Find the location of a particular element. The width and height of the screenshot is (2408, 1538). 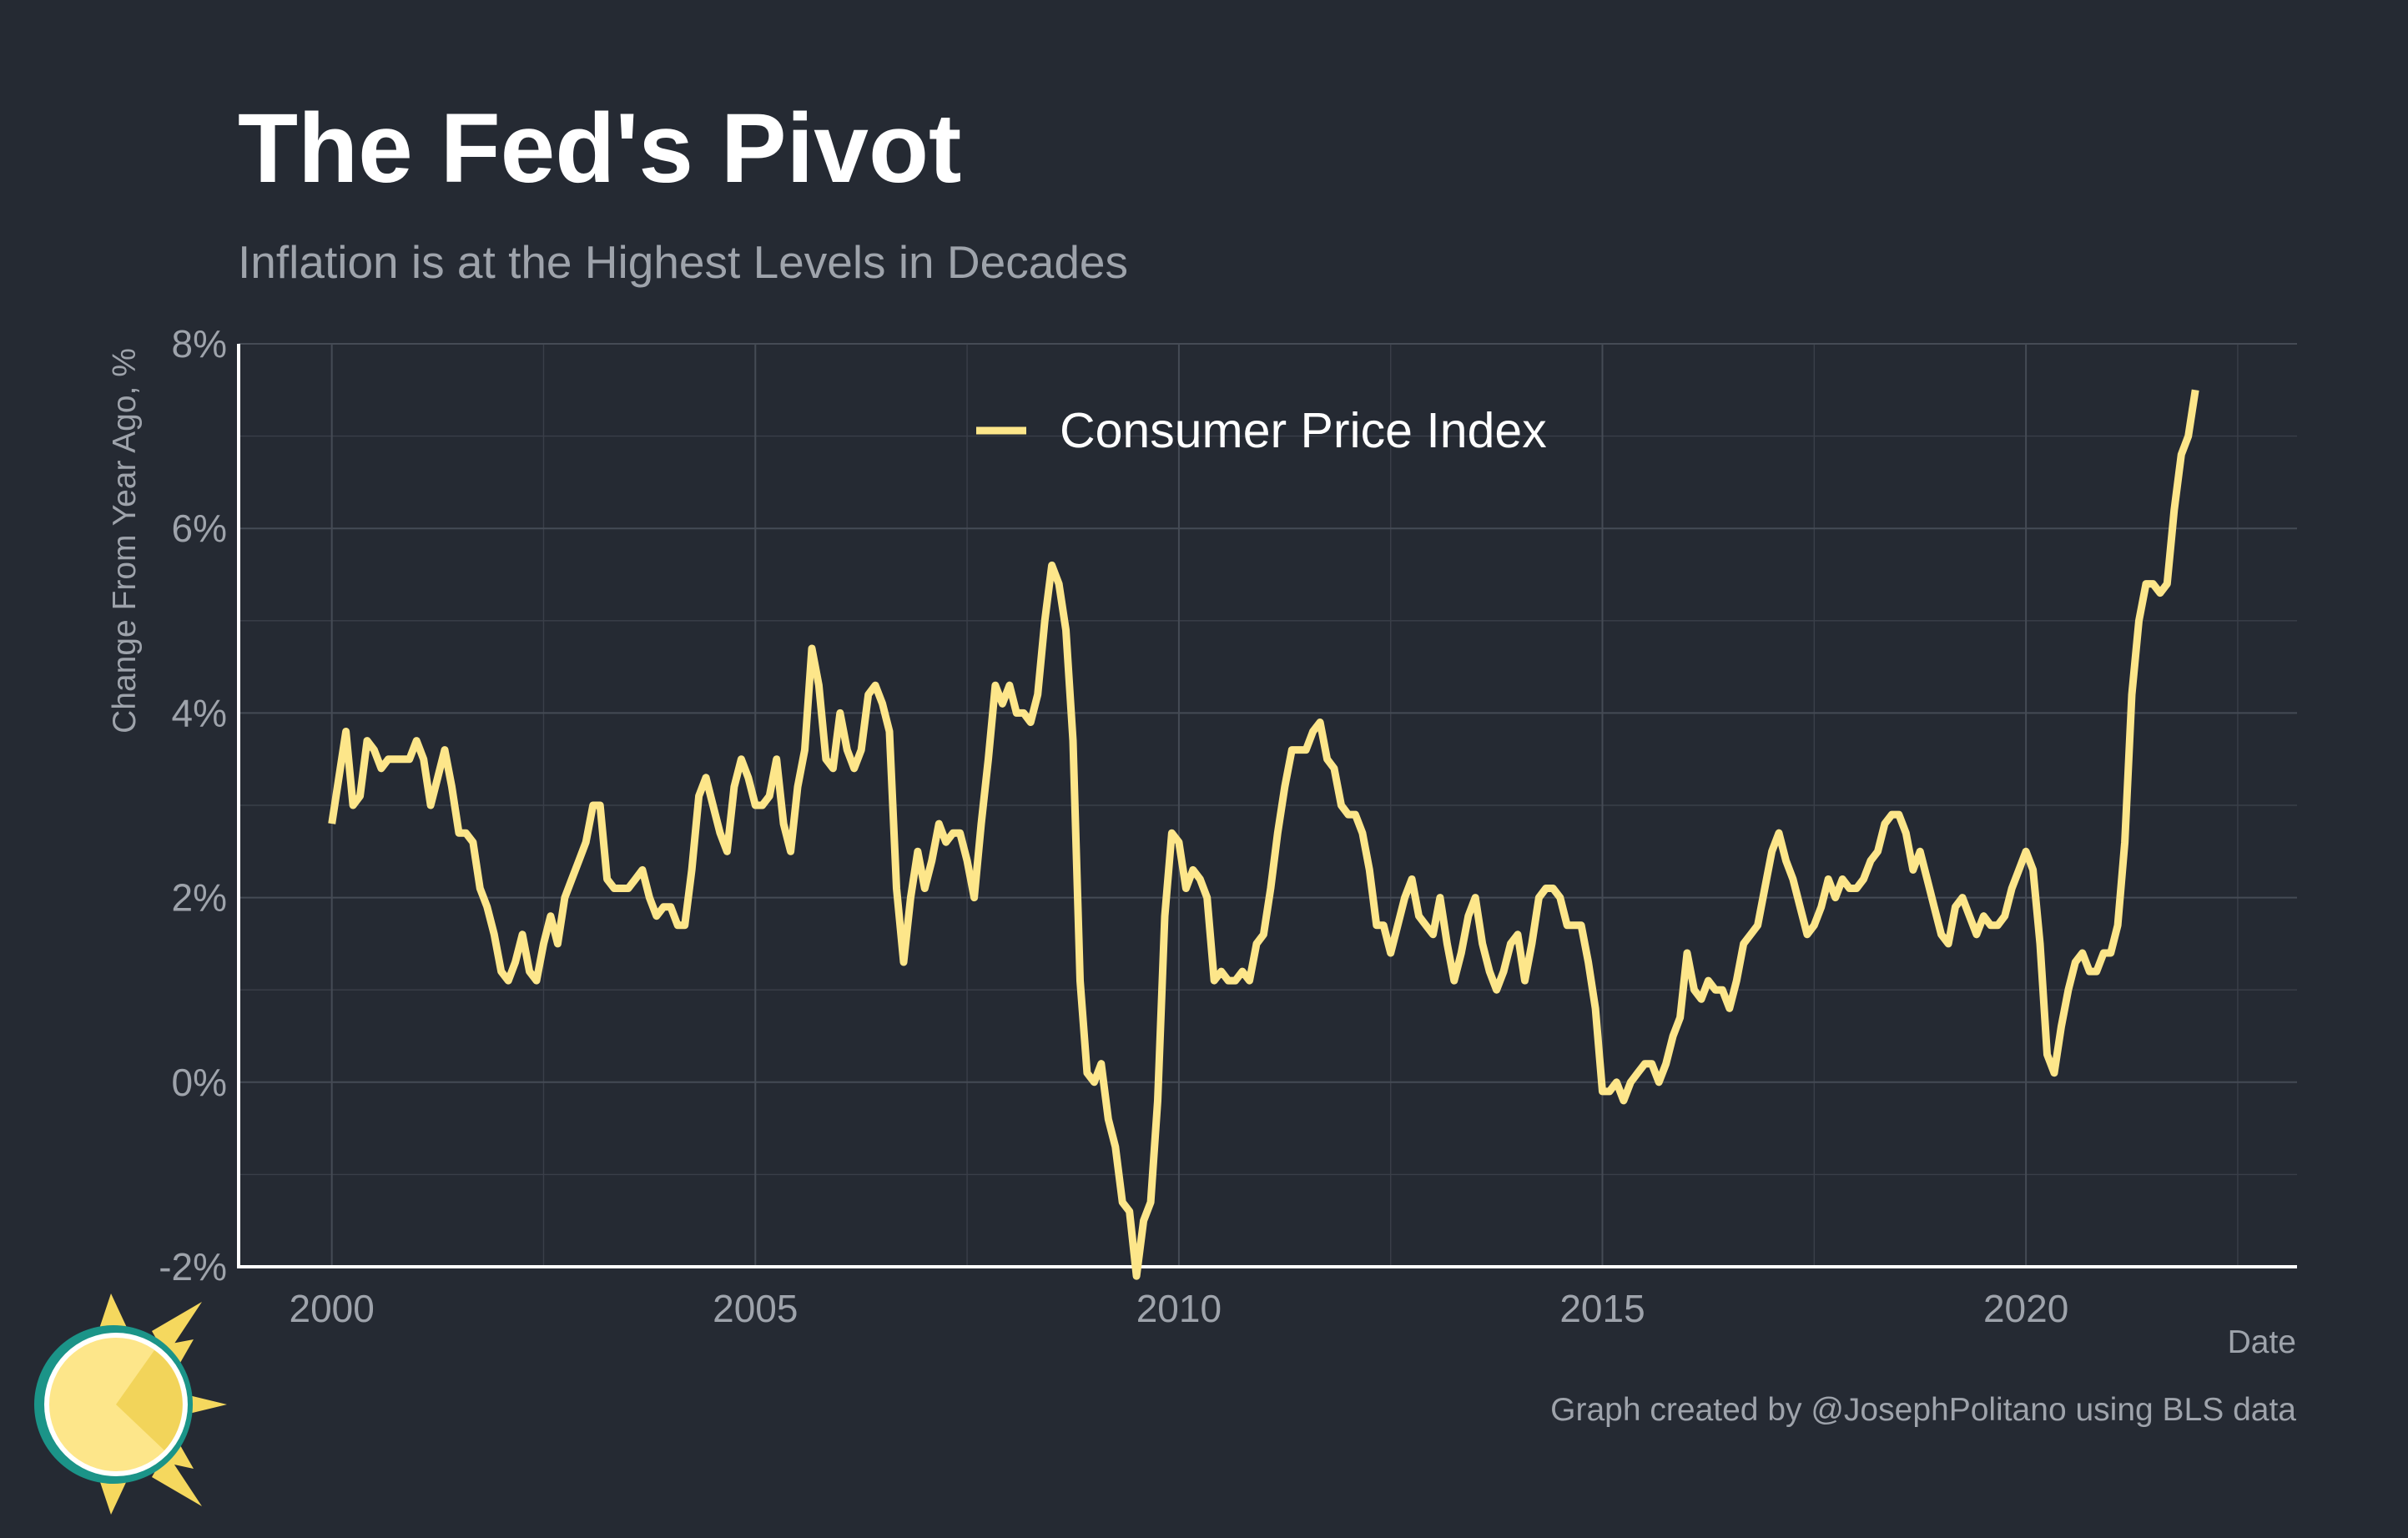

chart-title: The Fed's Pivot is located at coordinates (599, 148).